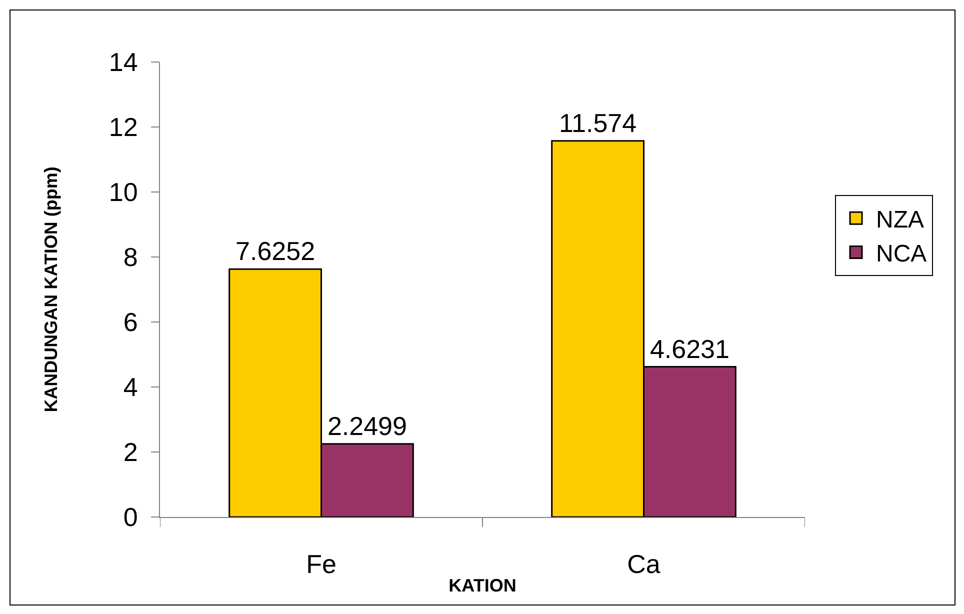 This screenshot has width=964, height=614. I want to click on data-label: 11.574, so click(598, 123).